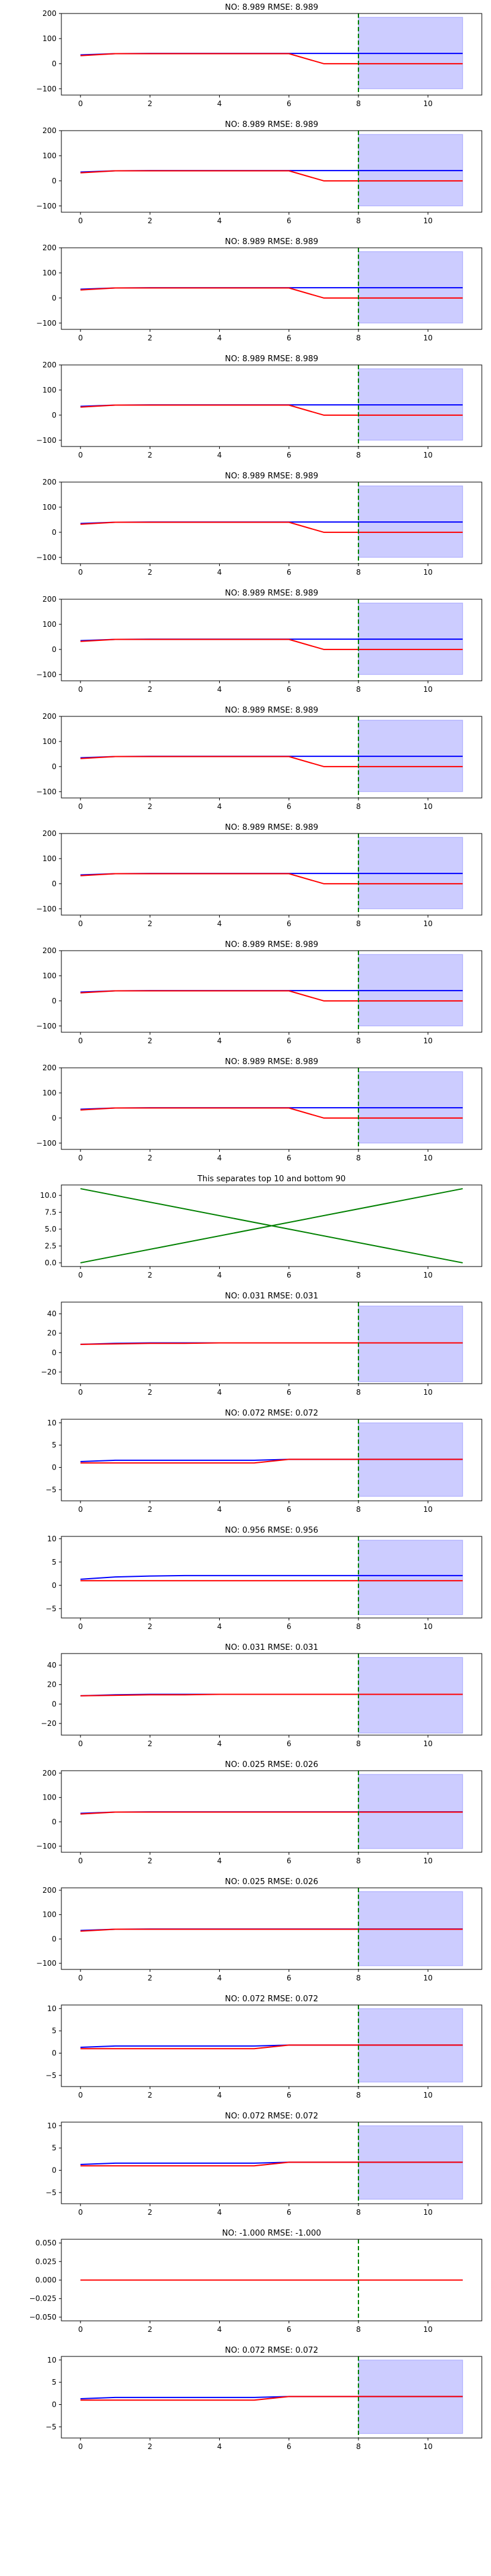 This screenshot has height=2576, width=491. What do you see at coordinates (46, 2261) in the screenshot?
I see `y-tick-label: 0.025` at bounding box center [46, 2261].